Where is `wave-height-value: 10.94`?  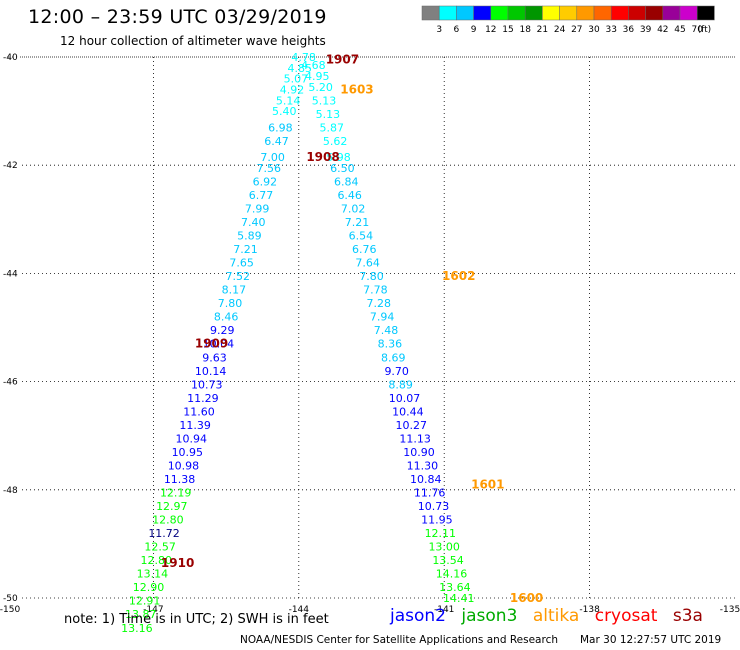 wave-height-value: 10.94 is located at coordinates (191, 438).